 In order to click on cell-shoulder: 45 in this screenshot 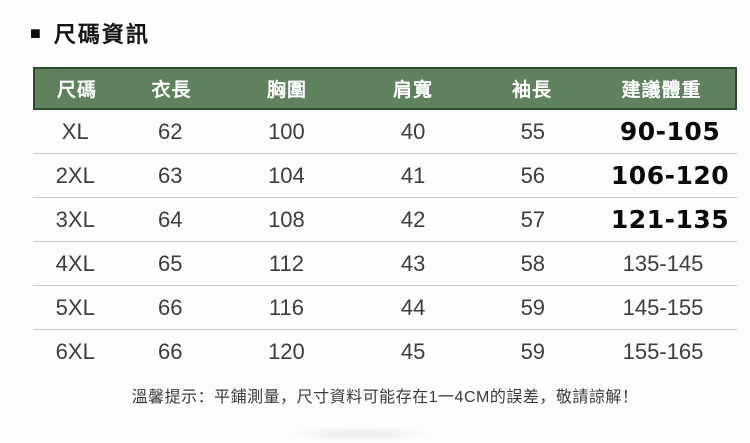, I will do `click(413, 351)`.